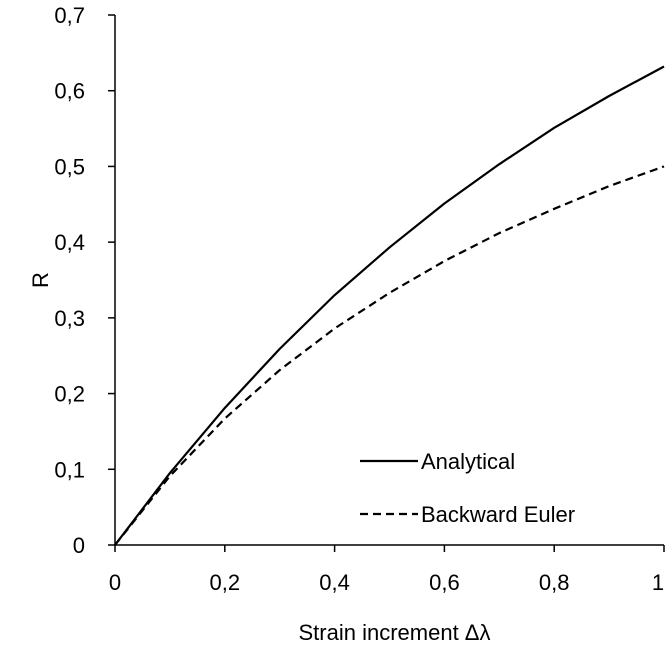 The height and width of the screenshot is (648, 669). Describe the element at coordinates (69, 166) in the screenshot. I see `y-tick-label: 0,5` at that location.